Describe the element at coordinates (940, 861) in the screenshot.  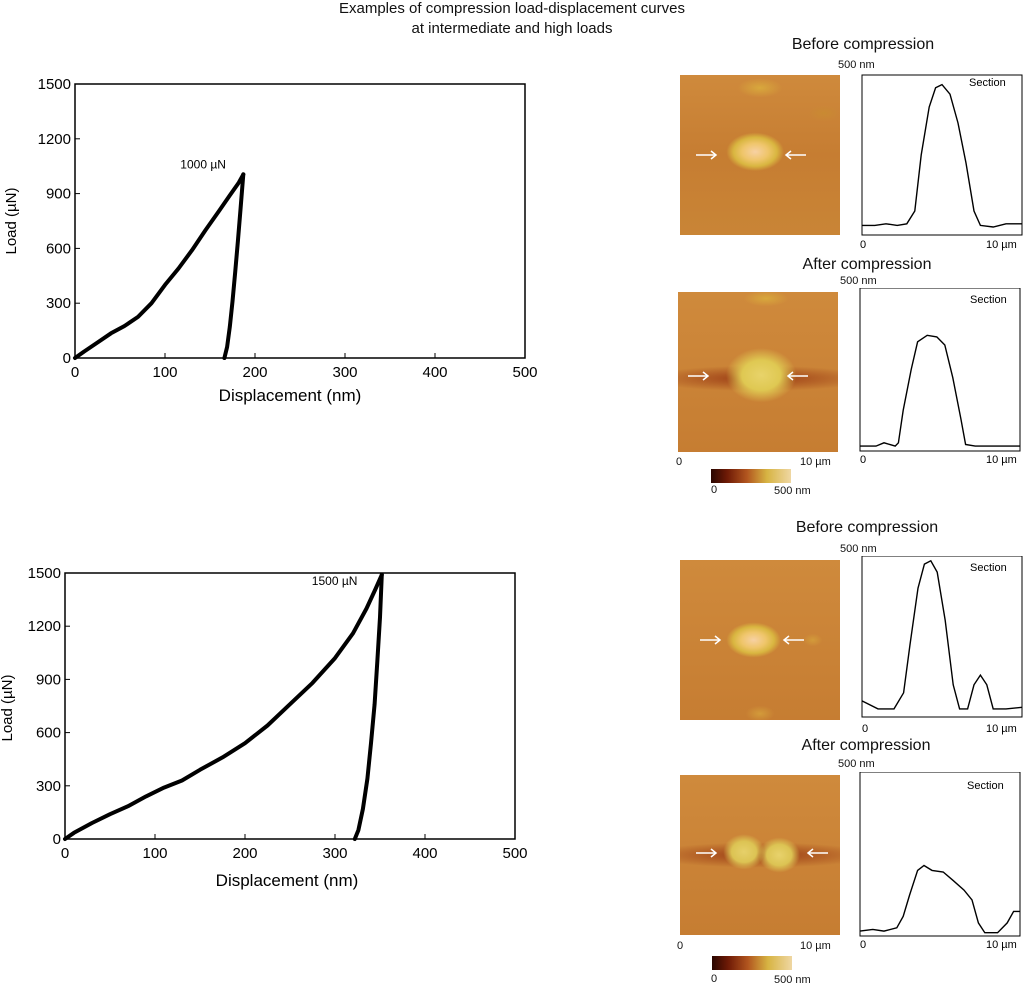
I see `section-profile-after-2: Section 0 10 µm` at that location.